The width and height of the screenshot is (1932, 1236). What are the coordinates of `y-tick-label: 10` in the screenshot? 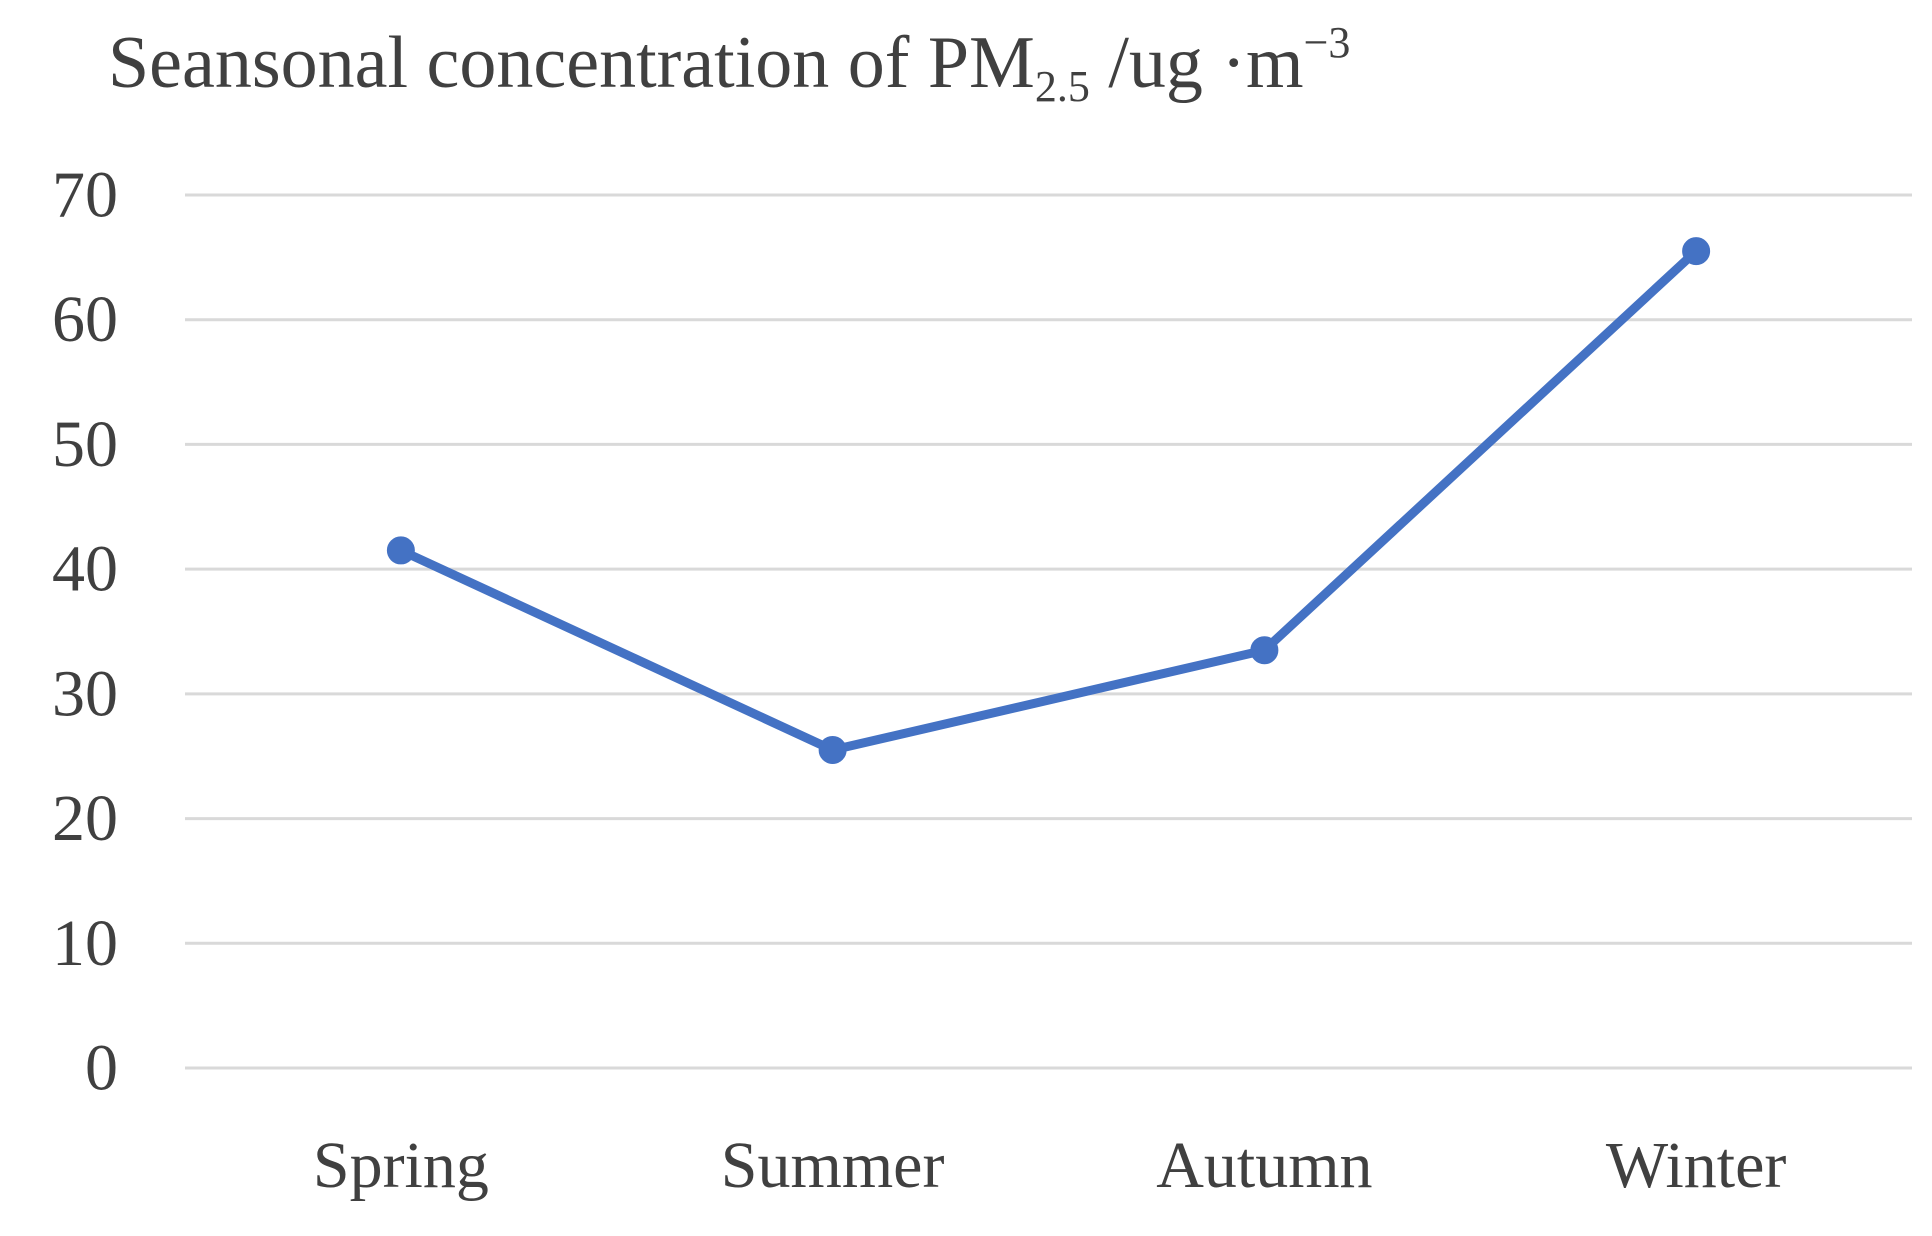 It's located at (85, 943).